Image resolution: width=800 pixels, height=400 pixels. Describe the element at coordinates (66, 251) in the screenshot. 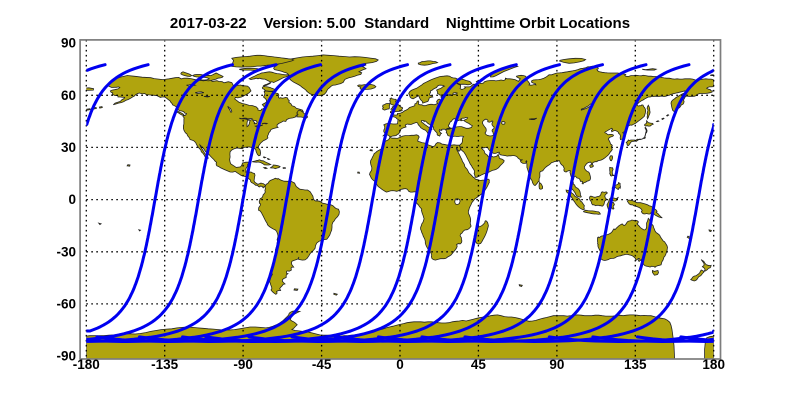

I see `svg-text: -30` at that location.